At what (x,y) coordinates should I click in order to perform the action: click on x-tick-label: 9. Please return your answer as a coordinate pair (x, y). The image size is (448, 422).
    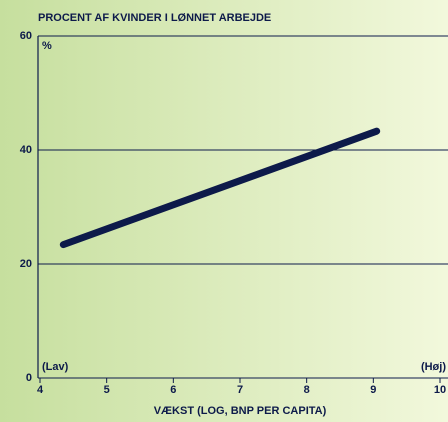
    Looking at the image, I should click on (373, 390).